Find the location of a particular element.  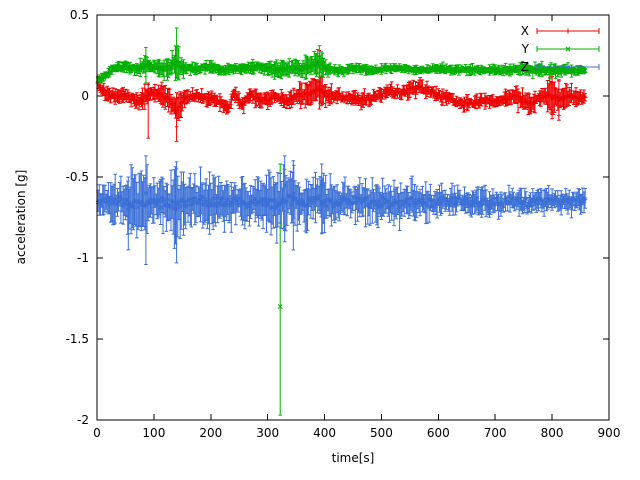

x-tick-label: 800 is located at coordinates (552, 433).